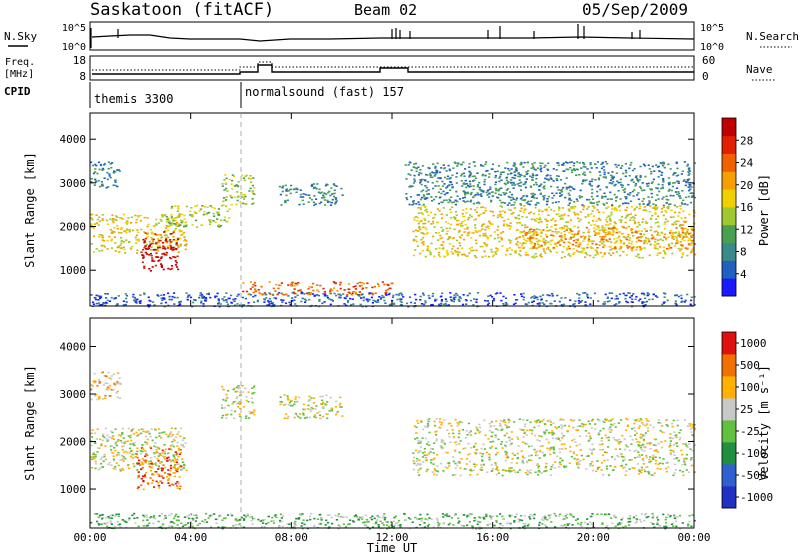 The width and height of the screenshot is (800, 554). Describe the element at coordinates (705, 76) in the screenshot. I see `freq-right-tick-bottom: 0` at that location.